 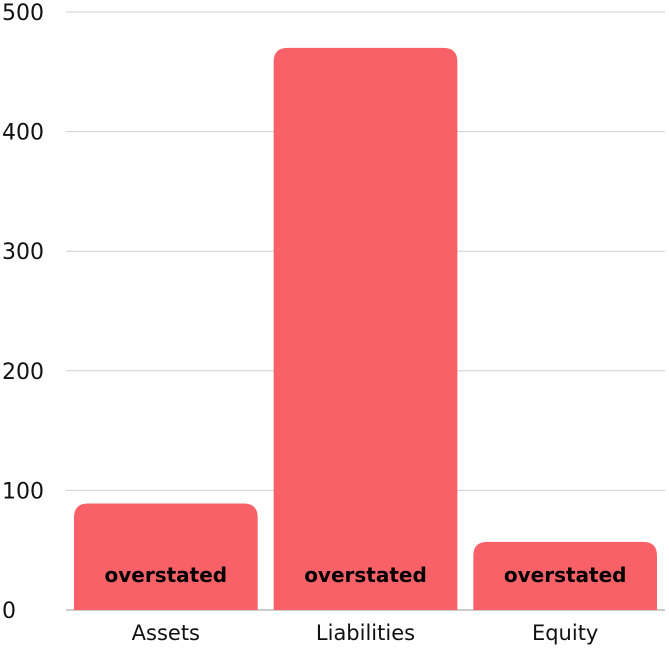 What do you see at coordinates (23, 312) in the screenshot?
I see `y-axis-ticks: 0 100 200 300 400 500` at bounding box center [23, 312].